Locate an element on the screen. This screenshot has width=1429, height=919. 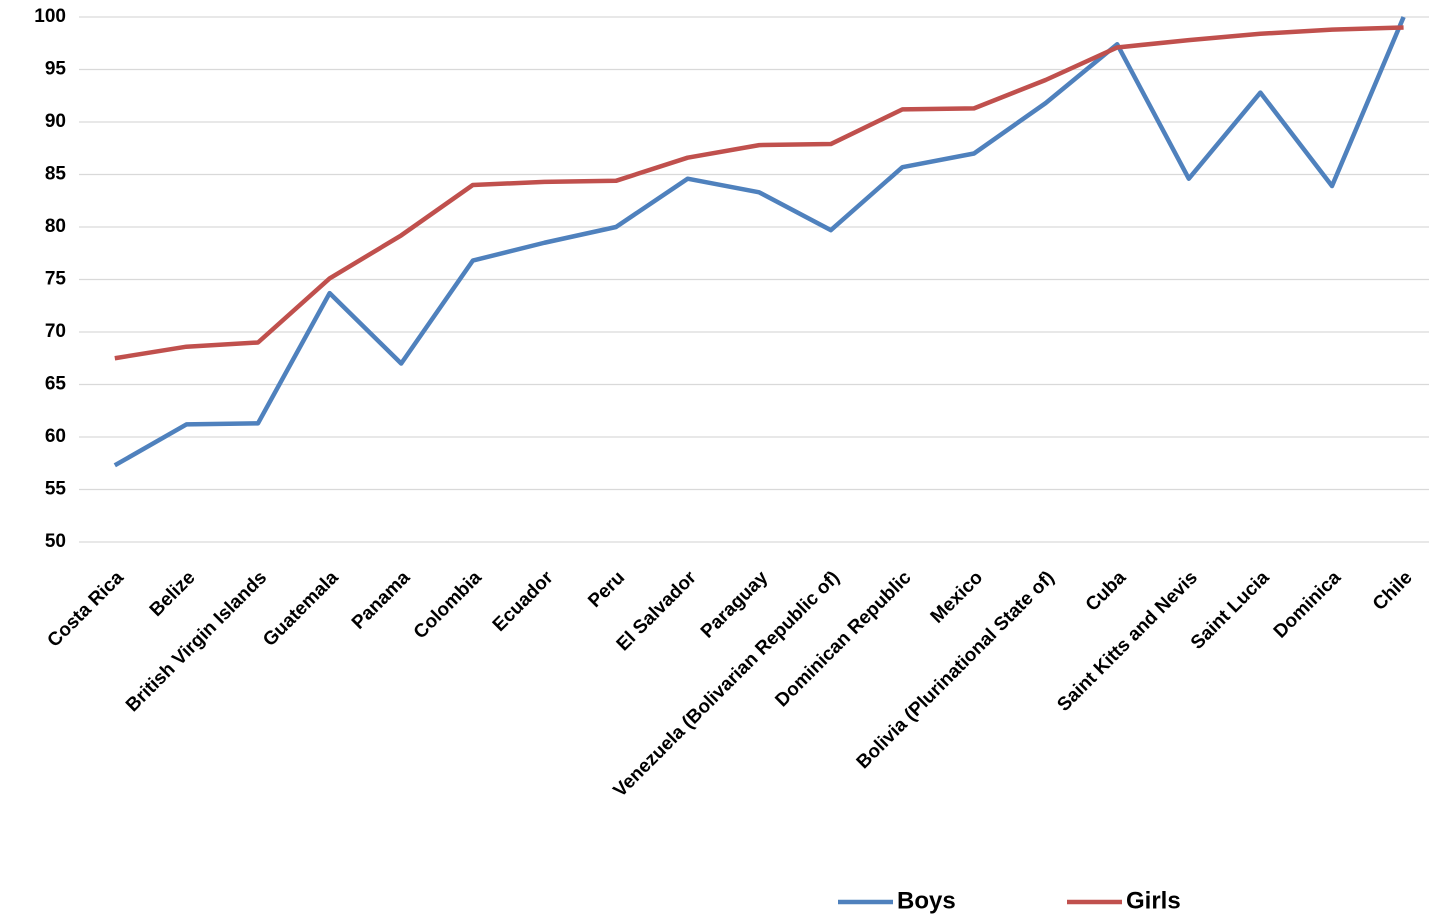
x-tick-label: Costa Rica is located at coordinates (86, 609).